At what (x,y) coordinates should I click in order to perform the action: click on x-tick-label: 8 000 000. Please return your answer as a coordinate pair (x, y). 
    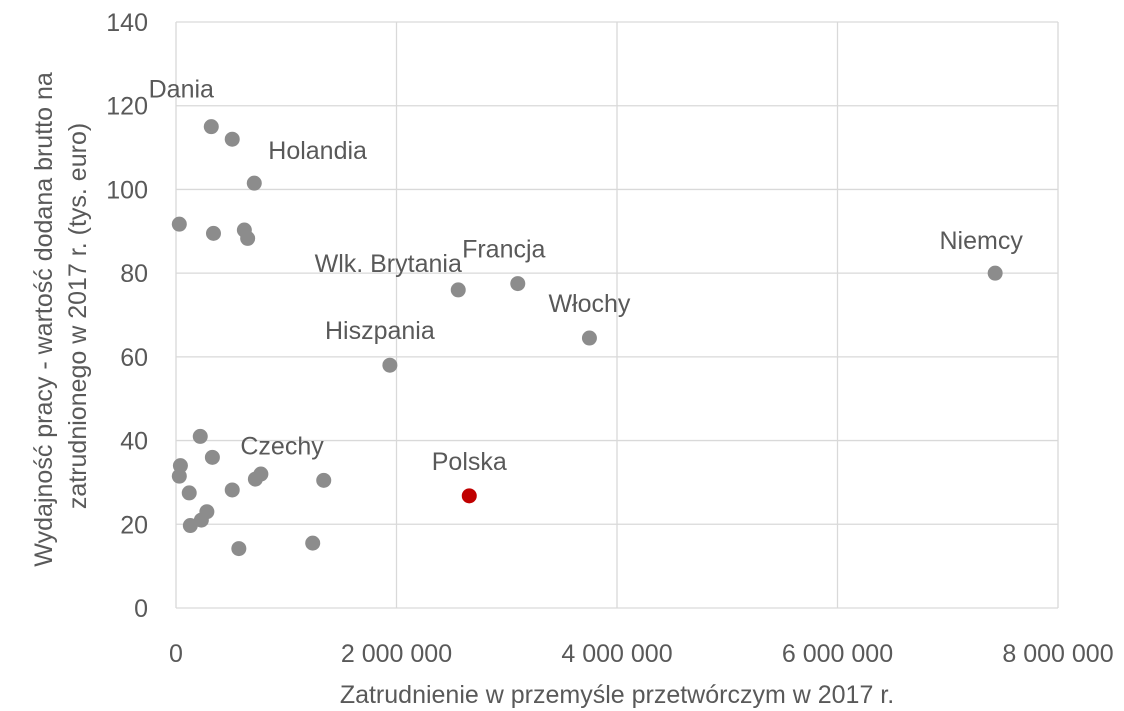
    Looking at the image, I should click on (1057, 654).